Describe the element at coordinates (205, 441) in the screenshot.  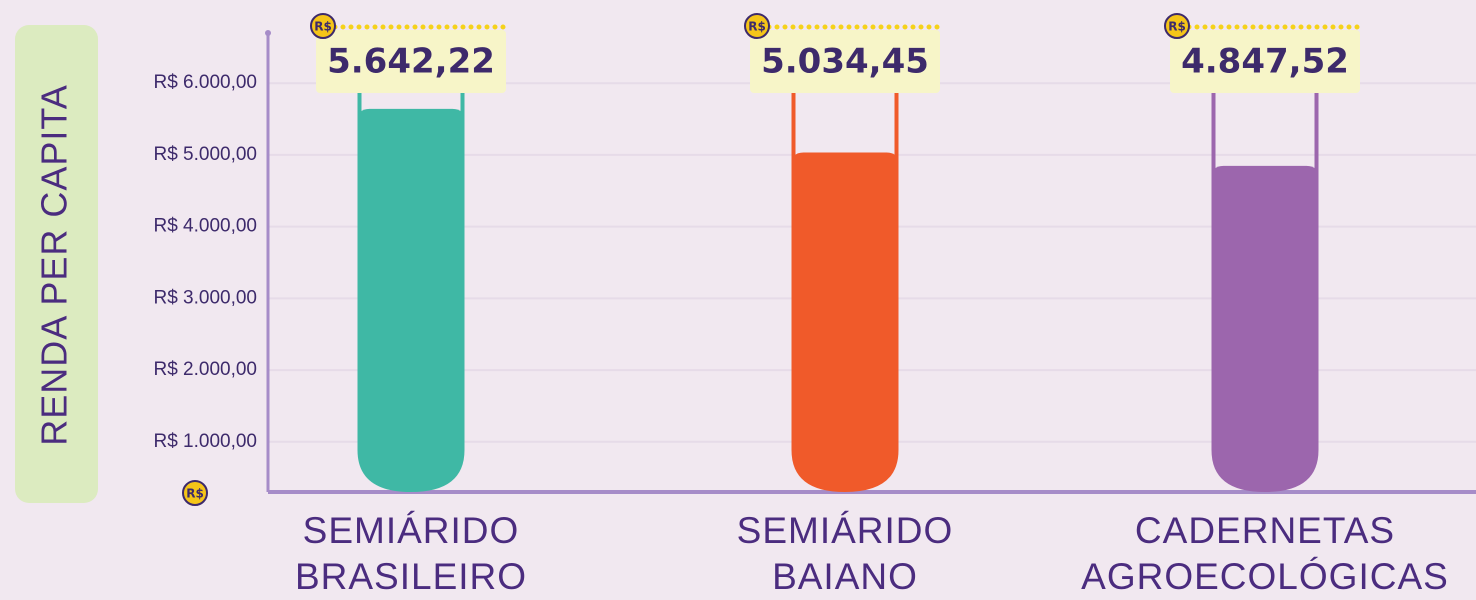
I see `y-tick-label: R$ 1.000,00` at that location.